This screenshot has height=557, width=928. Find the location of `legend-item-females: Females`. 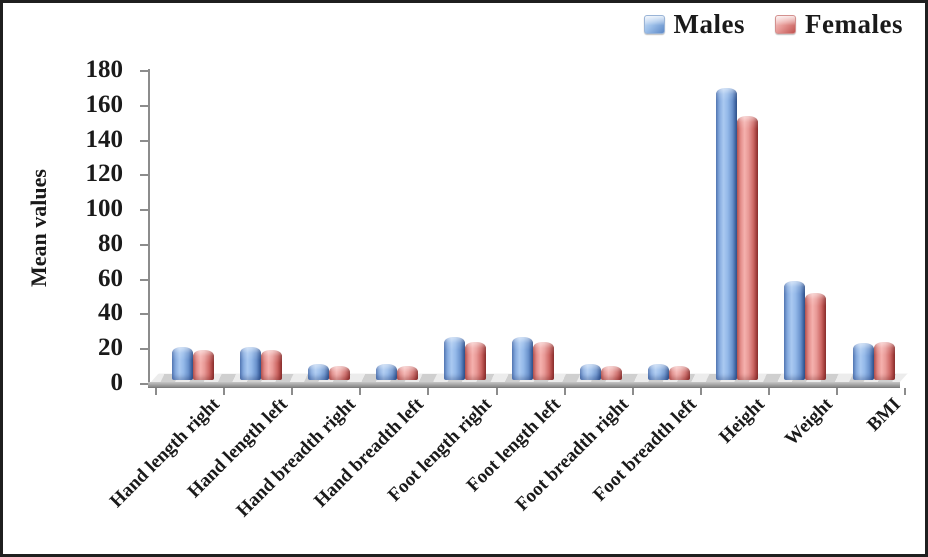

legend-item-females: Females is located at coordinates (839, 24).